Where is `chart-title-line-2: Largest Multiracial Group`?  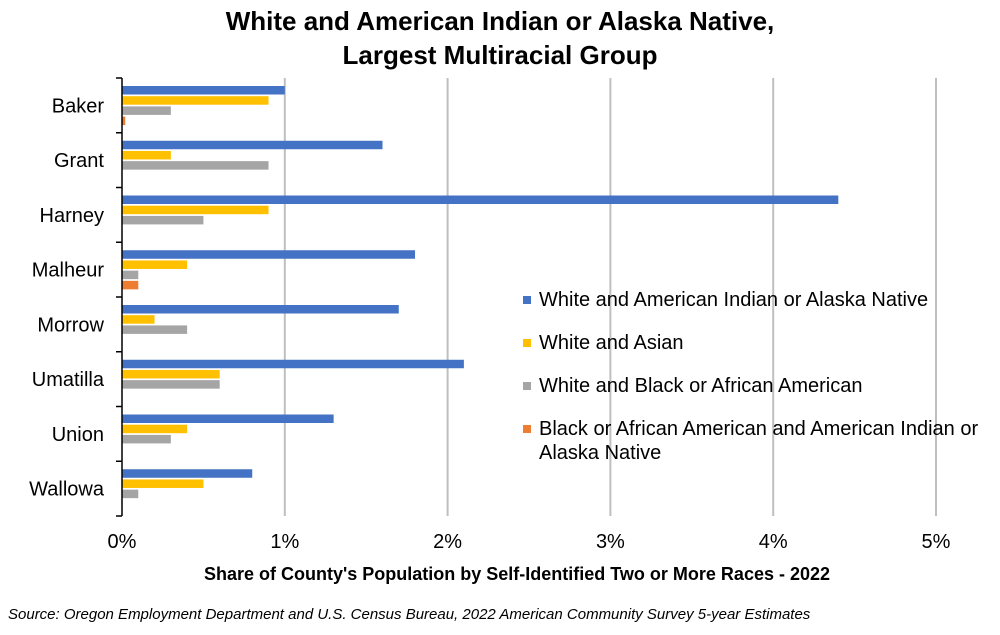 chart-title-line-2: Largest Multiracial Group is located at coordinates (500, 55).